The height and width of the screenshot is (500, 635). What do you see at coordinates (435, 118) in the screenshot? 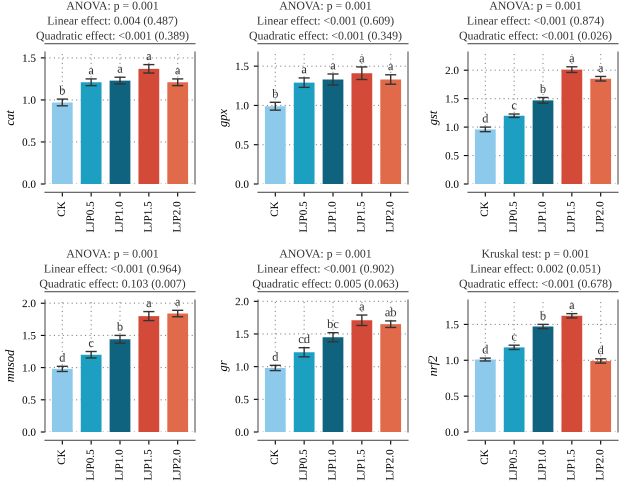
I see `y-axis-title: gst` at bounding box center [435, 118].